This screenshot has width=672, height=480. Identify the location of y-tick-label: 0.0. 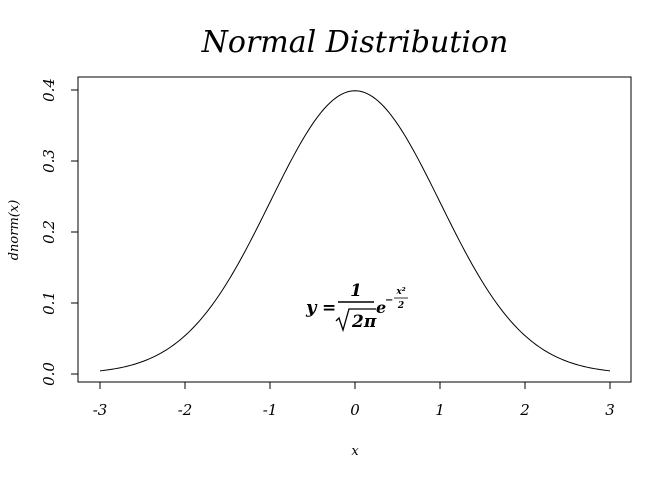
(49, 374).